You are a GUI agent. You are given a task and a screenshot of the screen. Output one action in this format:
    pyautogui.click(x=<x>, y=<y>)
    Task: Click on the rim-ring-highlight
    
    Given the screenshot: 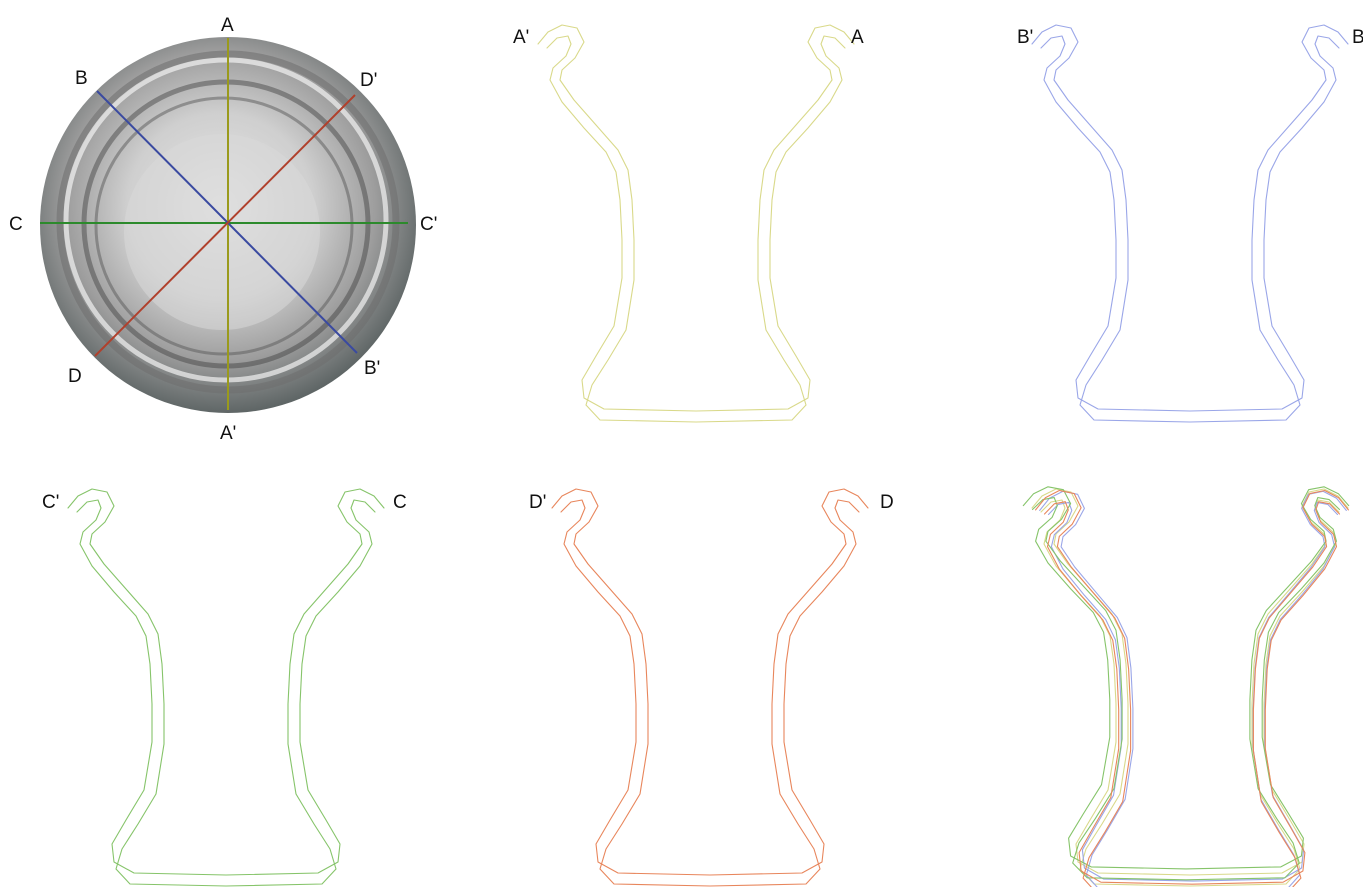 What is the action you would take?
    pyautogui.click(x=226, y=220)
    